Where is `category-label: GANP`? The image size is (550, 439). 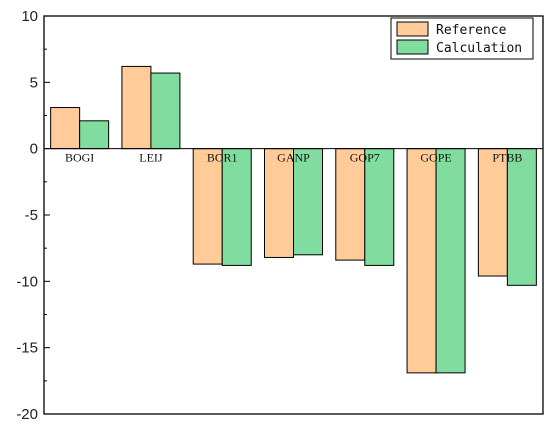
category-label: GANP is located at coordinates (293, 158).